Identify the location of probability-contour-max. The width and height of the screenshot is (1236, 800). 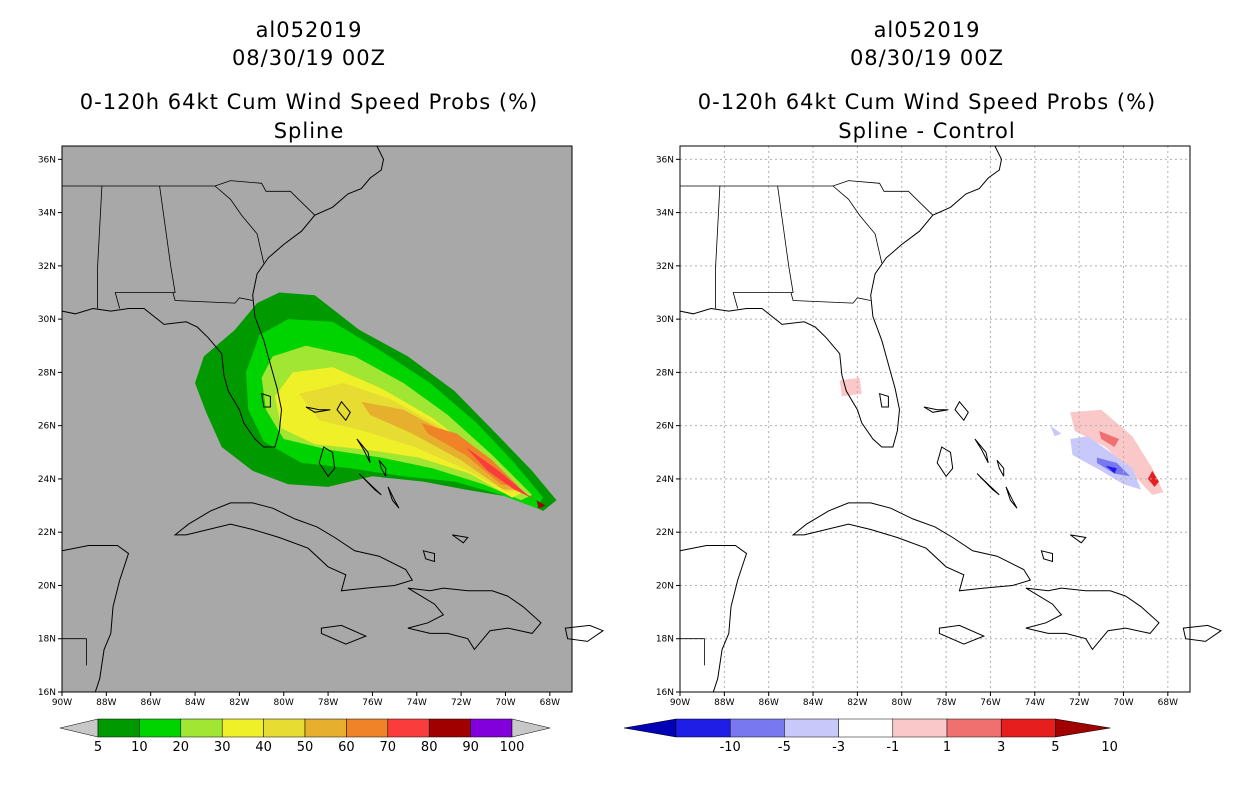
(541, 504).